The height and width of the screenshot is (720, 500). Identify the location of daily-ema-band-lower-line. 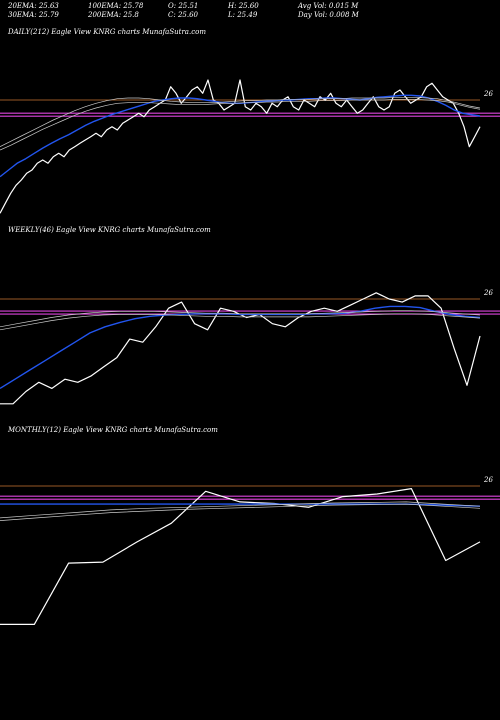
(240, 124).